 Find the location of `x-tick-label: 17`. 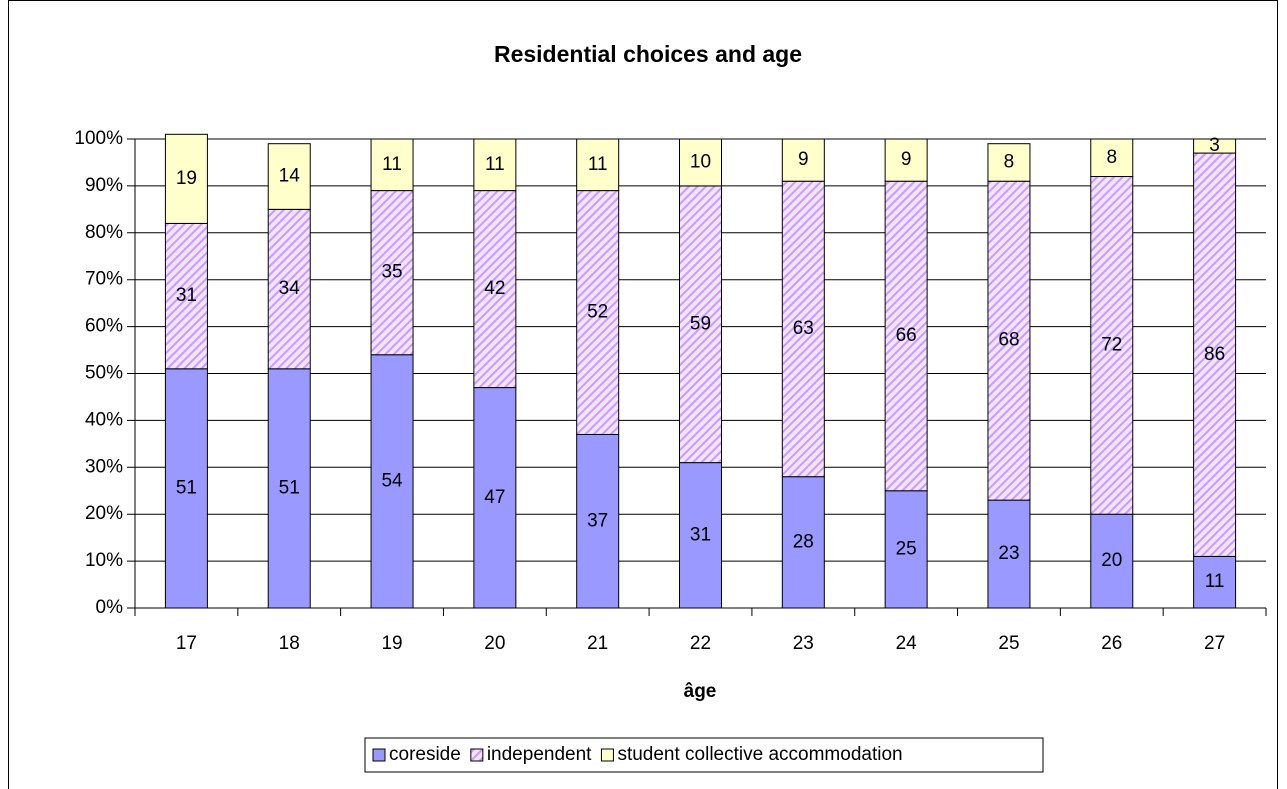

x-tick-label: 17 is located at coordinates (186, 643).